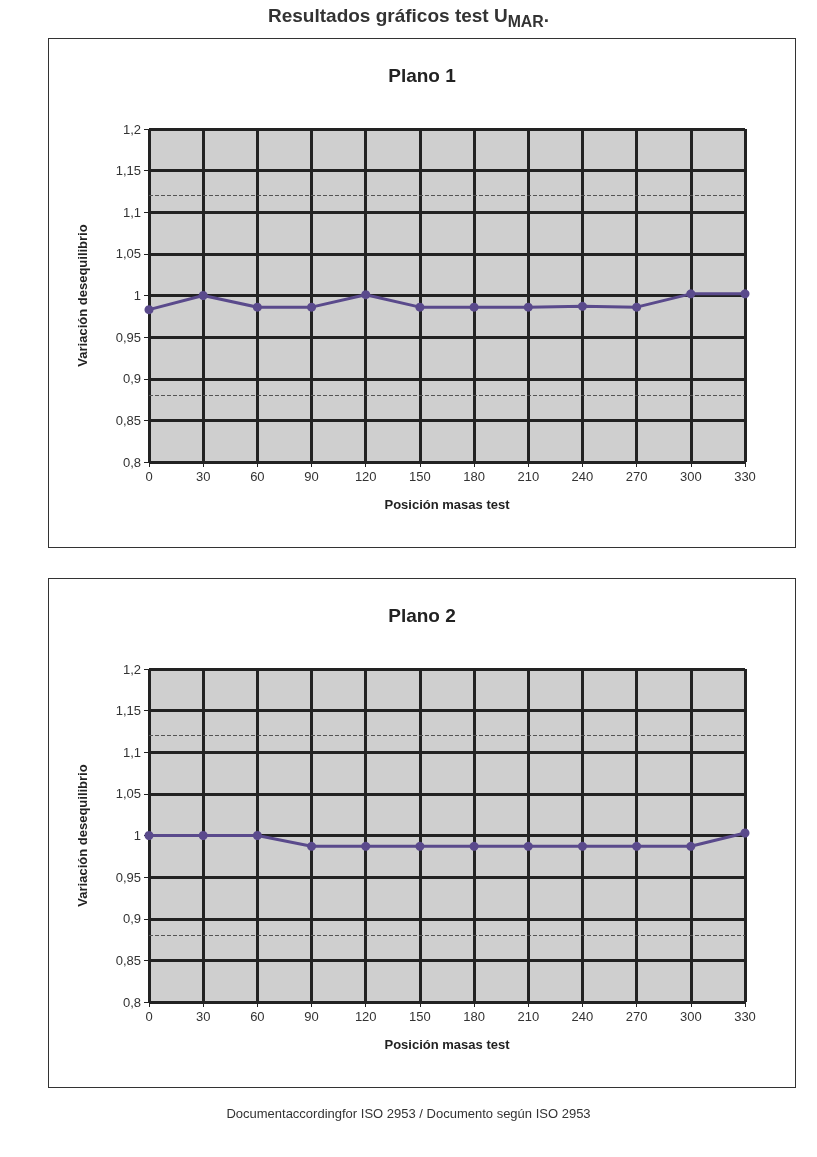  Describe the element at coordinates (408, 1113) in the screenshot. I see `text: Documentaccordingfor ISO 2953 / Documento según ISO 2953` at that location.